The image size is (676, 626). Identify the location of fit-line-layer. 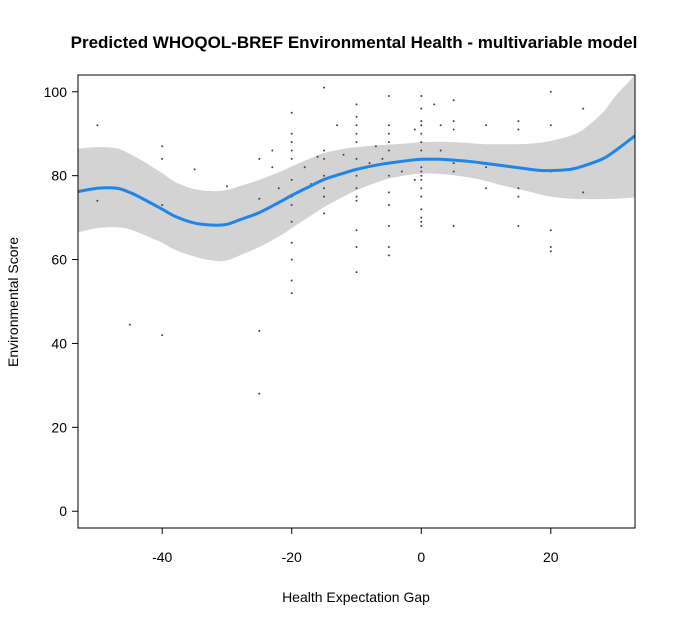
(356, 180).